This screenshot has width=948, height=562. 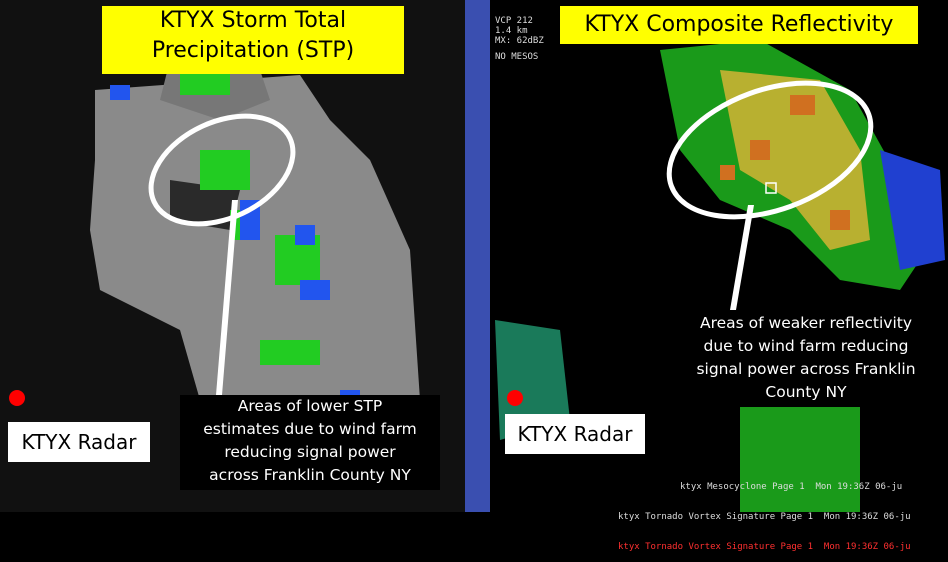 I want to click on annotation-line: signal power across Franklin, so click(x=806, y=369).